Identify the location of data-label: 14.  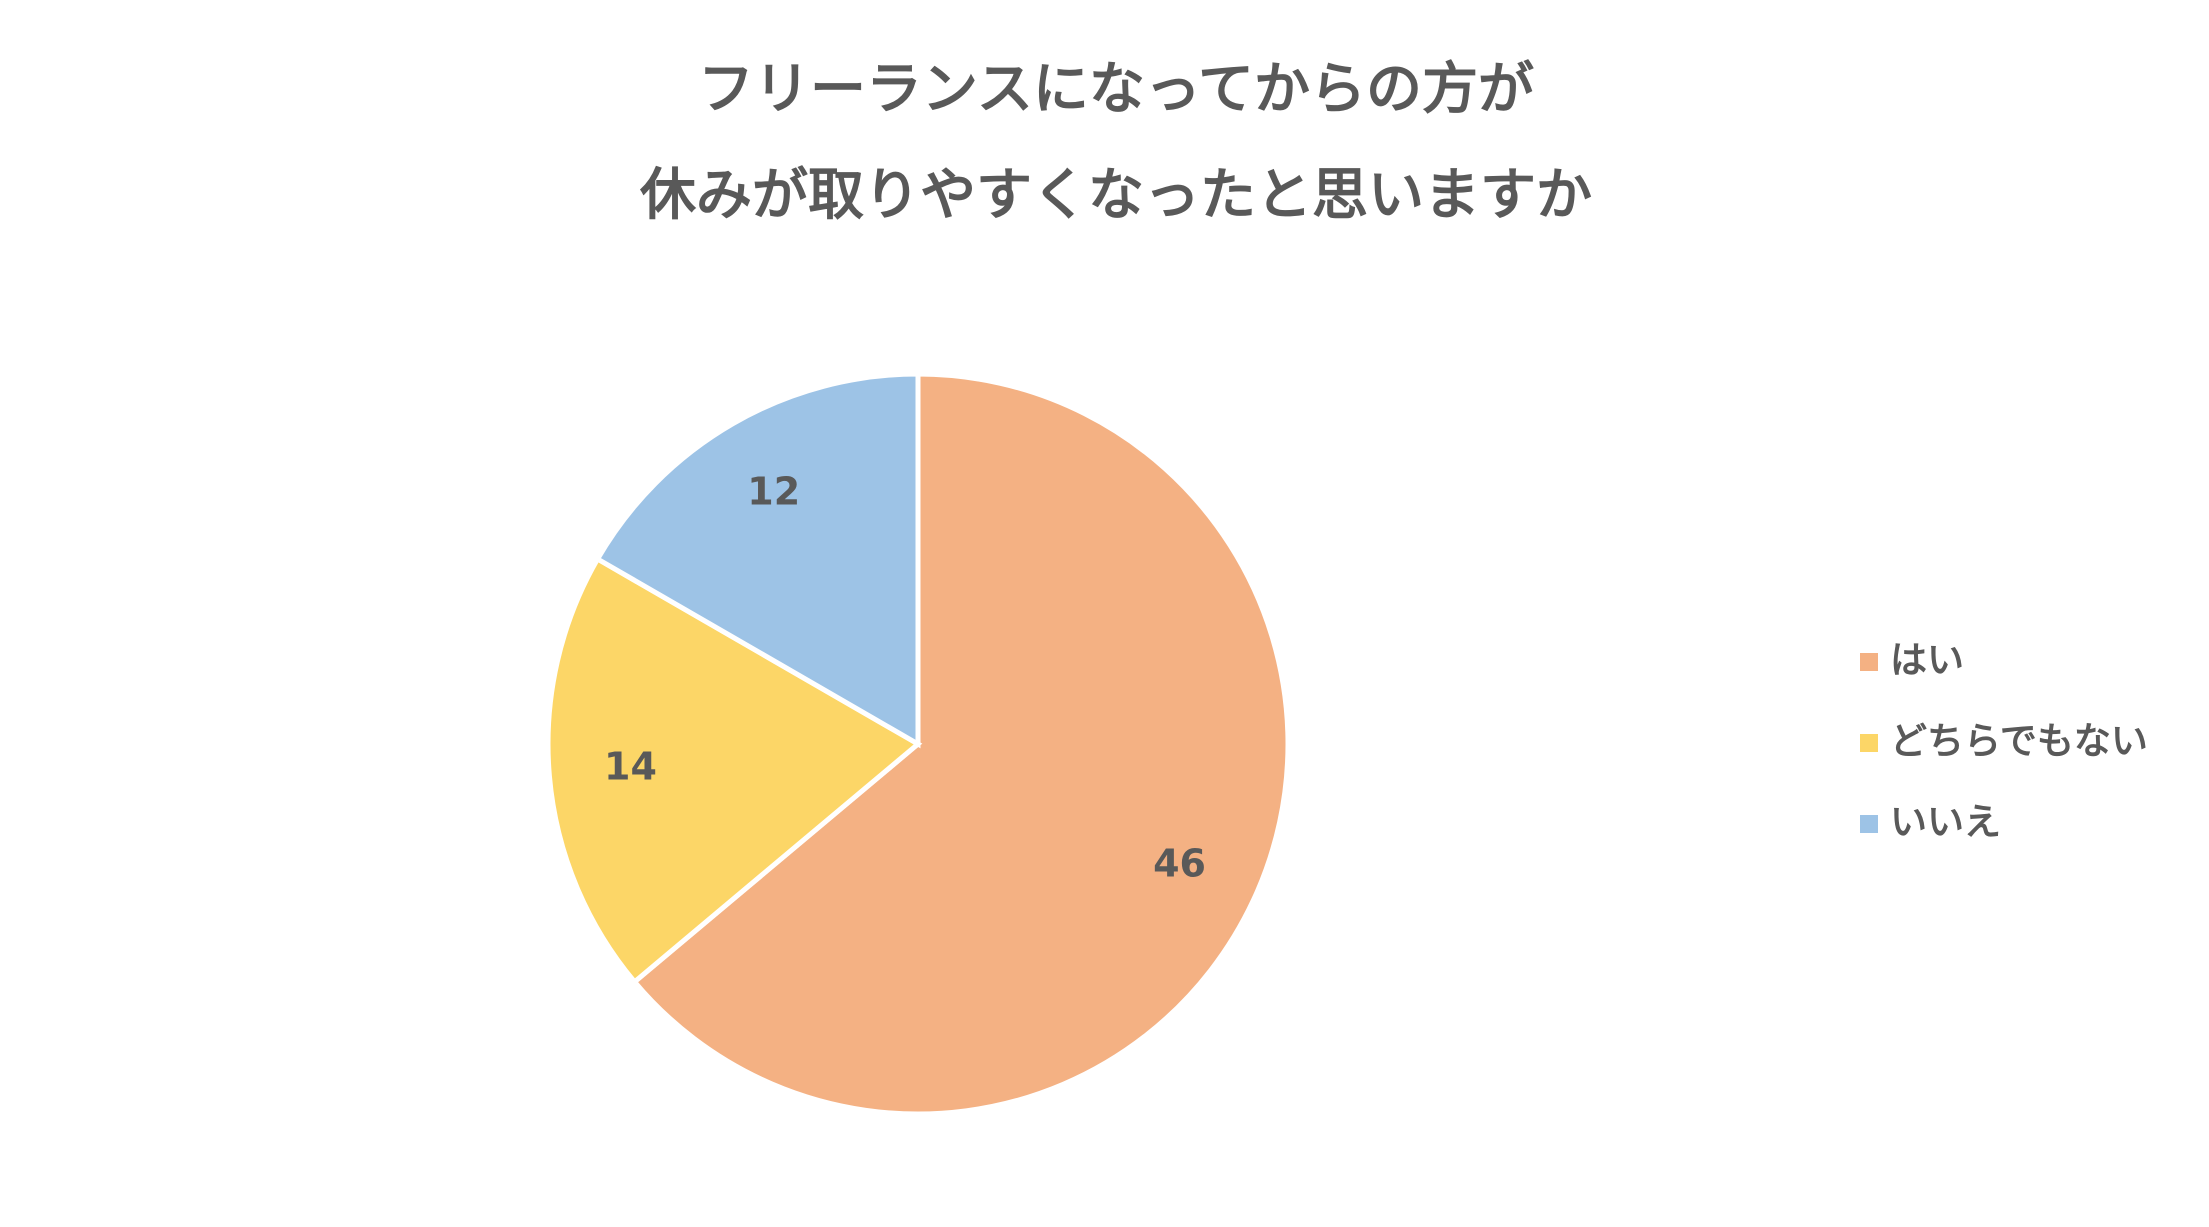
(630, 767).